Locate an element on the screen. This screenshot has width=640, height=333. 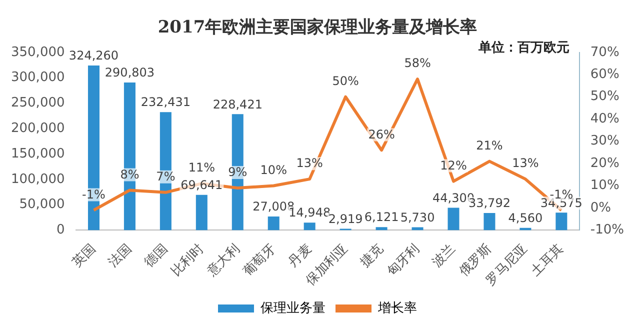
y2-tick-label: 60% is located at coordinates (605, 74).